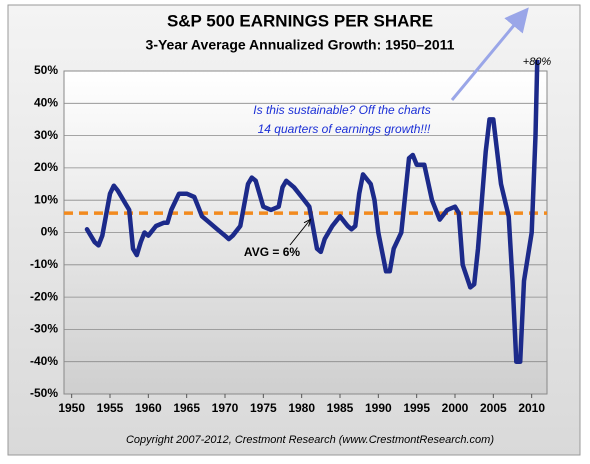 The width and height of the screenshot is (590, 464). I want to click on x-tick-label: 1965, so click(186, 408).